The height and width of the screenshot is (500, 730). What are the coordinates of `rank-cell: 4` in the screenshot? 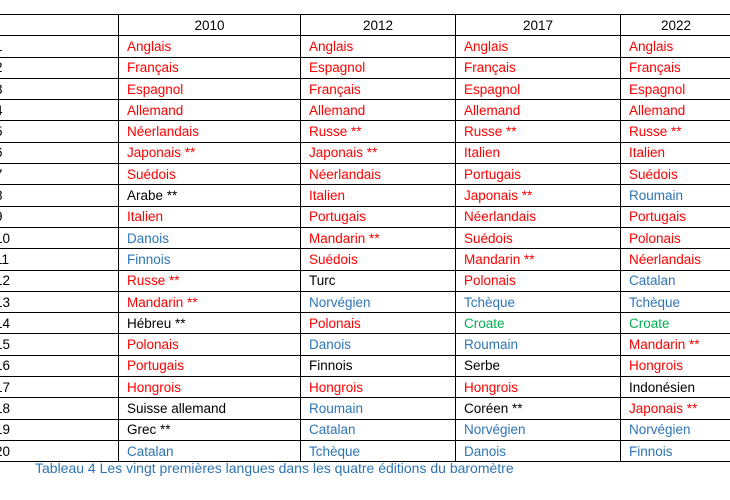 It's located at (59, 110).